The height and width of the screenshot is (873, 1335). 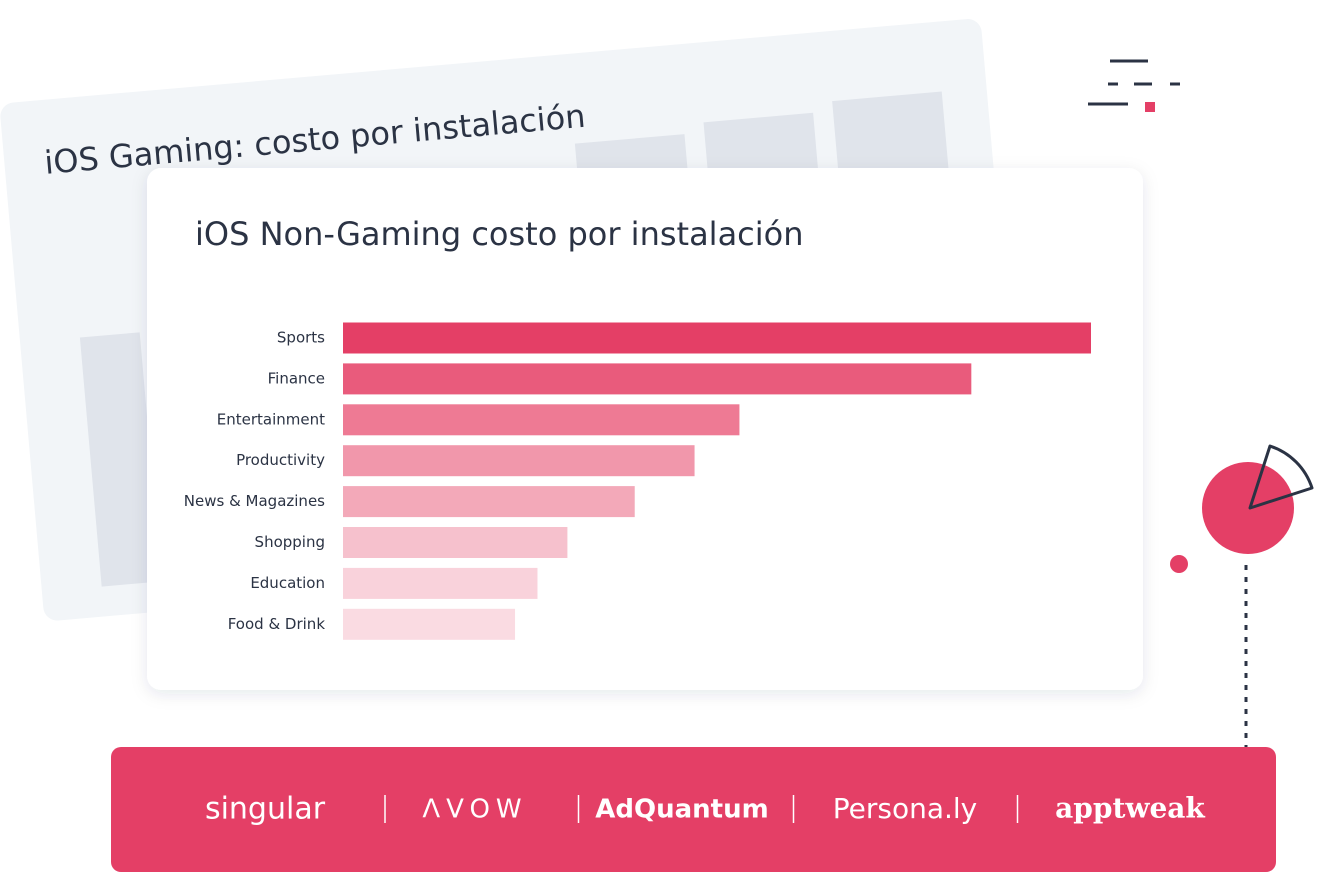 What do you see at coordinates (681, 810) in the screenshot?
I see `partner-logo: AdQuantum` at bounding box center [681, 810].